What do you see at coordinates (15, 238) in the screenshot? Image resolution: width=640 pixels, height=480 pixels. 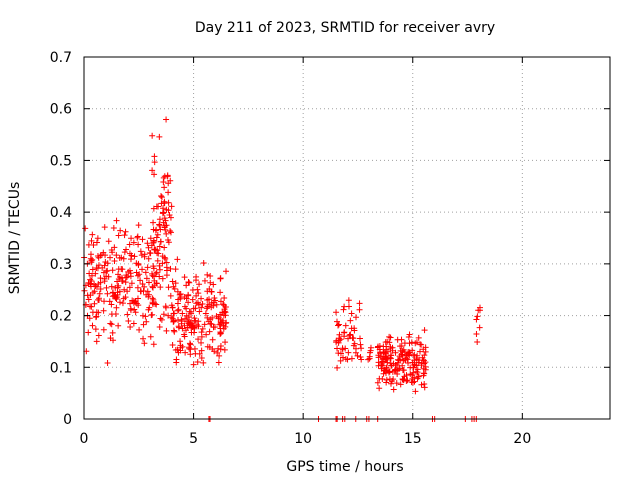 I see `y-axis-label: SRMTID / TECUs` at bounding box center [15, 238].